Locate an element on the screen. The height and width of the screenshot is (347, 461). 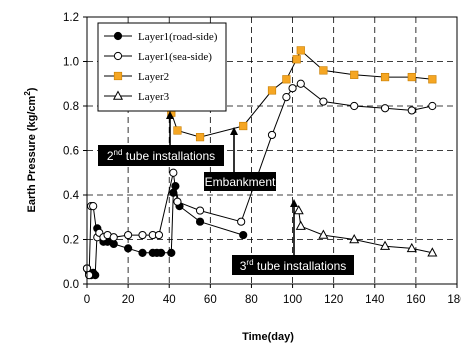
x-tick-label: 60 is located at coordinates (210, 300).